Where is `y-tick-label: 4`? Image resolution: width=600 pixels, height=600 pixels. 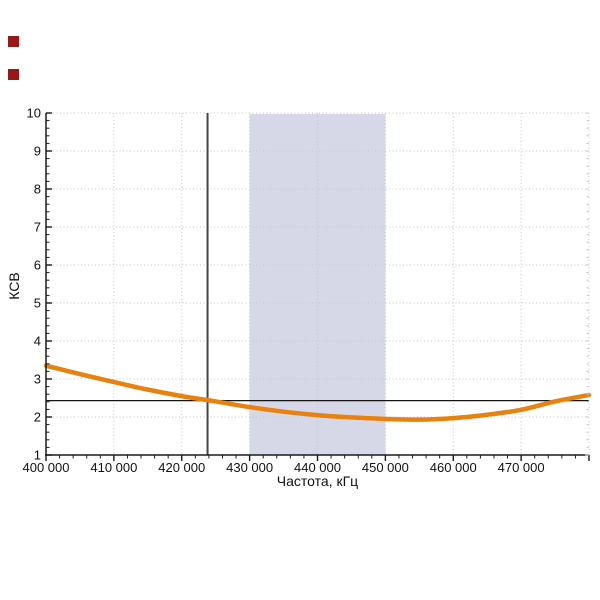
y-tick-label: 4 is located at coordinates (37, 341).